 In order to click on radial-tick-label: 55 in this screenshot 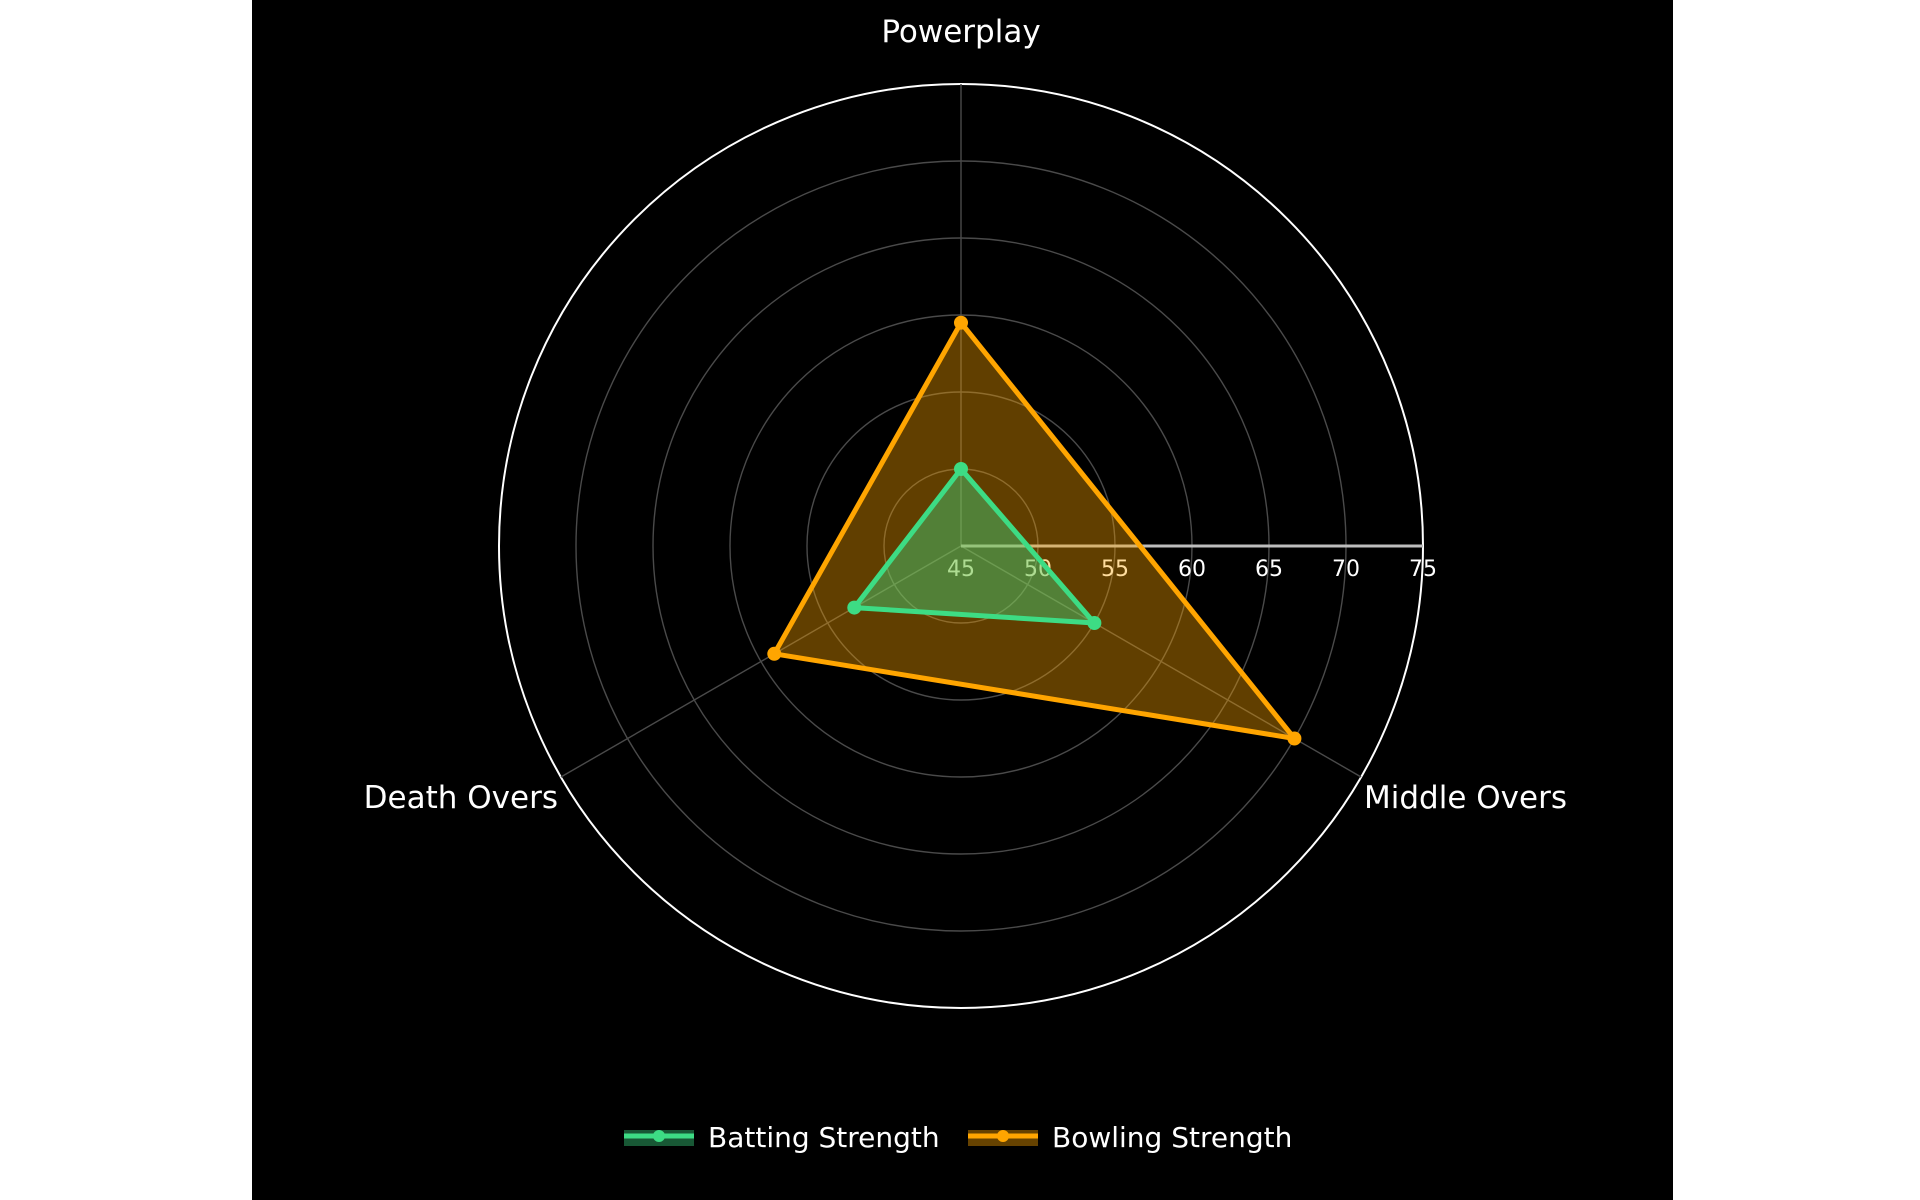, I will do `click(1115, 569)`.